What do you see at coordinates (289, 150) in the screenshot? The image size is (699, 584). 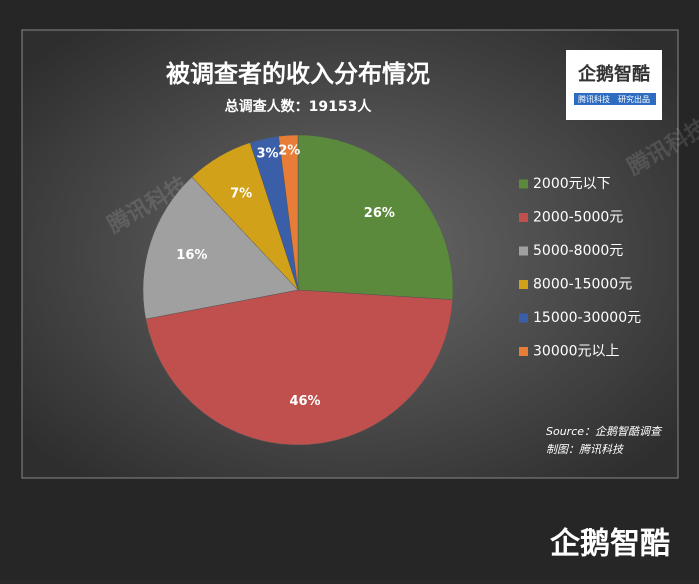 I see `data-label: 2%` at bounding box center [289, 150].